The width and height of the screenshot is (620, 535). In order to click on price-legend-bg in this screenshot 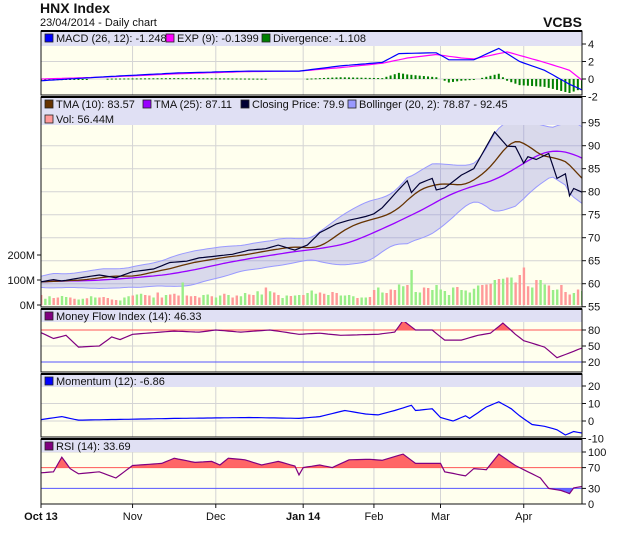, I will do `click(311, 111)`.